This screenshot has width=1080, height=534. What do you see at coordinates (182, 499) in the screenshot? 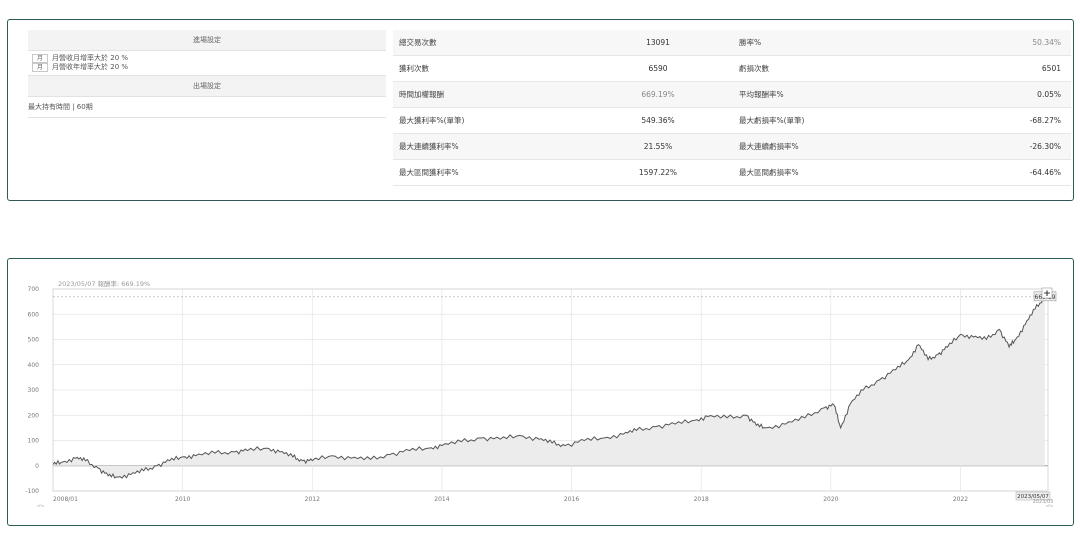
I see `x-tick-label: 2010` at bounding box center [182, 499].